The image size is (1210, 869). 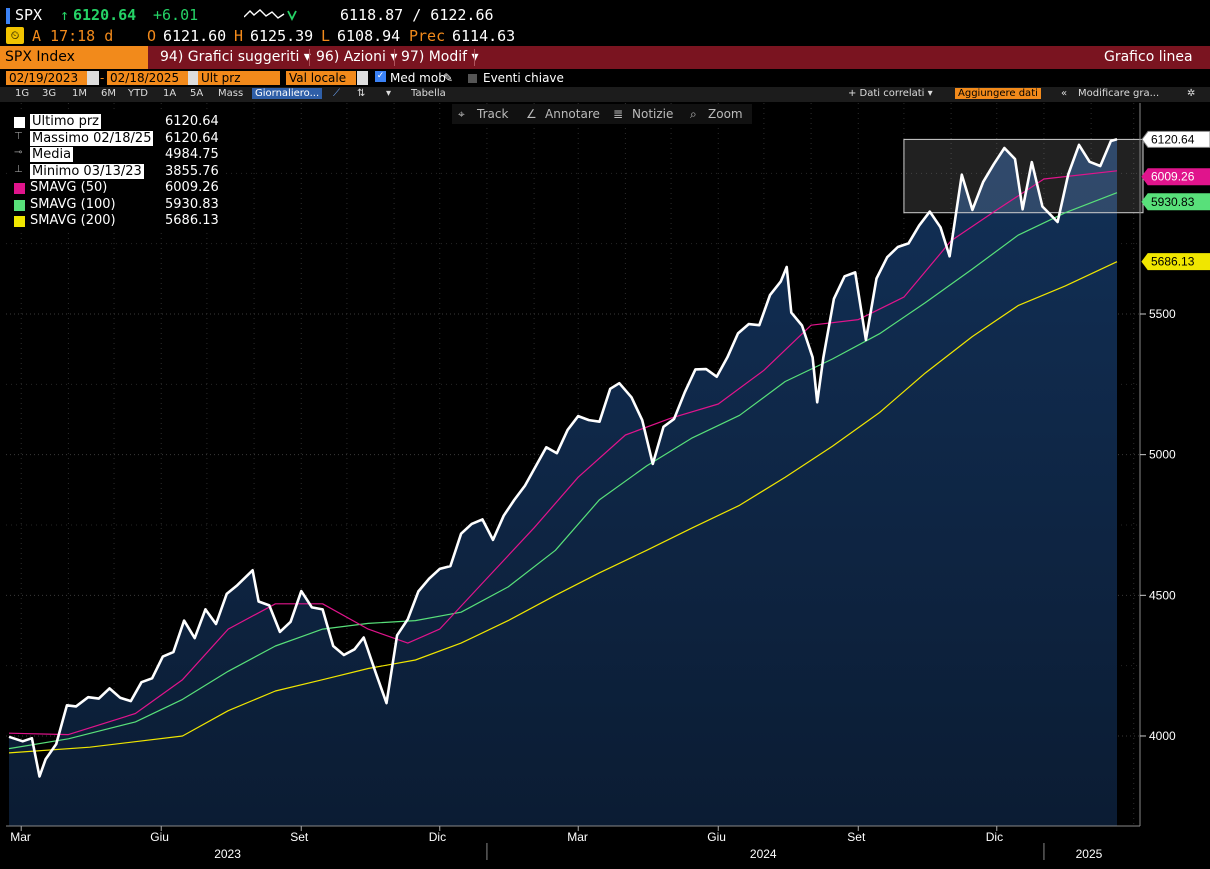 I want to click on price-change: +6.01, so click(x=176, y=15).